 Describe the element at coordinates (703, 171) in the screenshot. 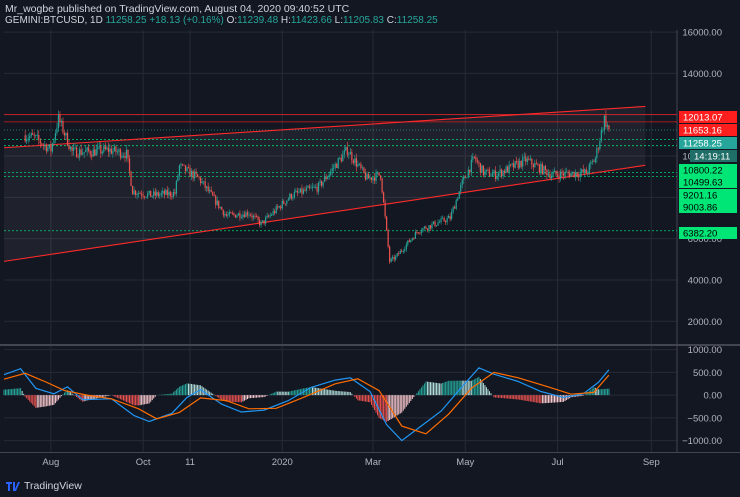

I see `level-label: 10800.22` at that location.